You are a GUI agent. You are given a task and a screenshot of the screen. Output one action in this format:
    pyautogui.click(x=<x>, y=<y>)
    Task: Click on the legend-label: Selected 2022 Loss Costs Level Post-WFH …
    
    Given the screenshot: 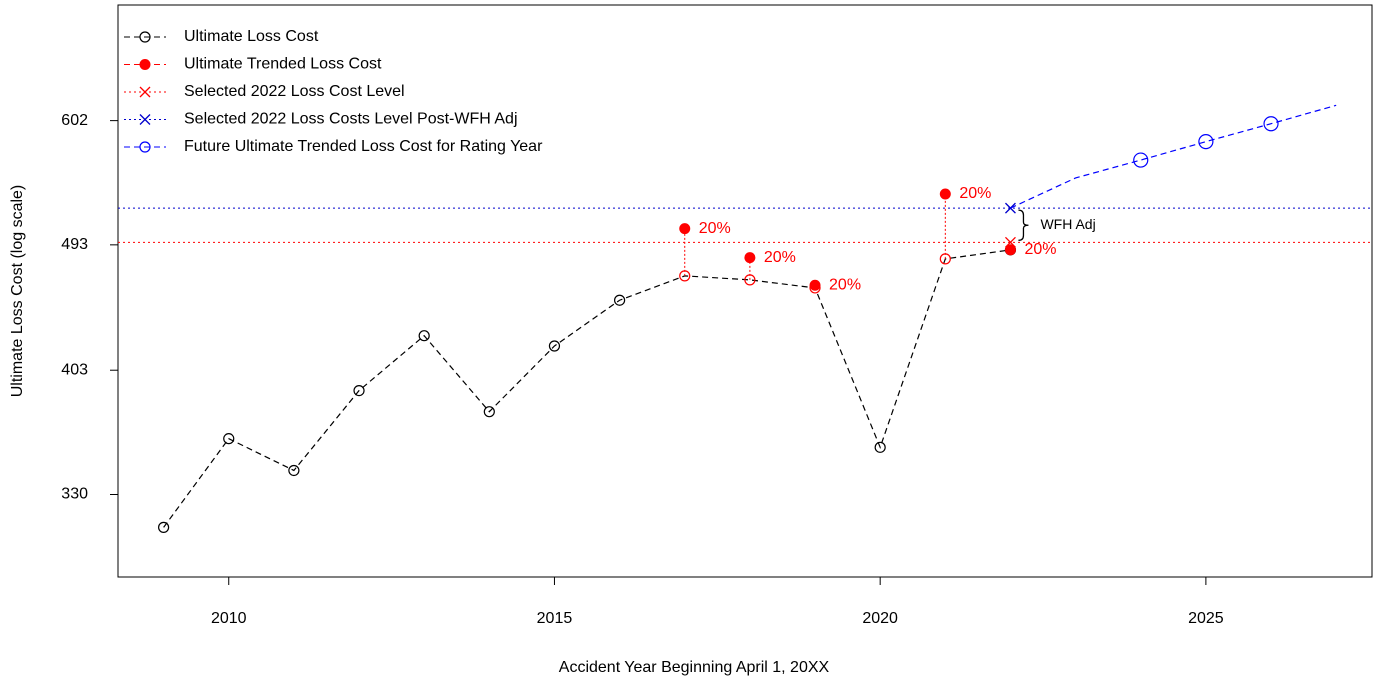 What is the action you would take?
    pyautogui.click(x=351, y=119)
    